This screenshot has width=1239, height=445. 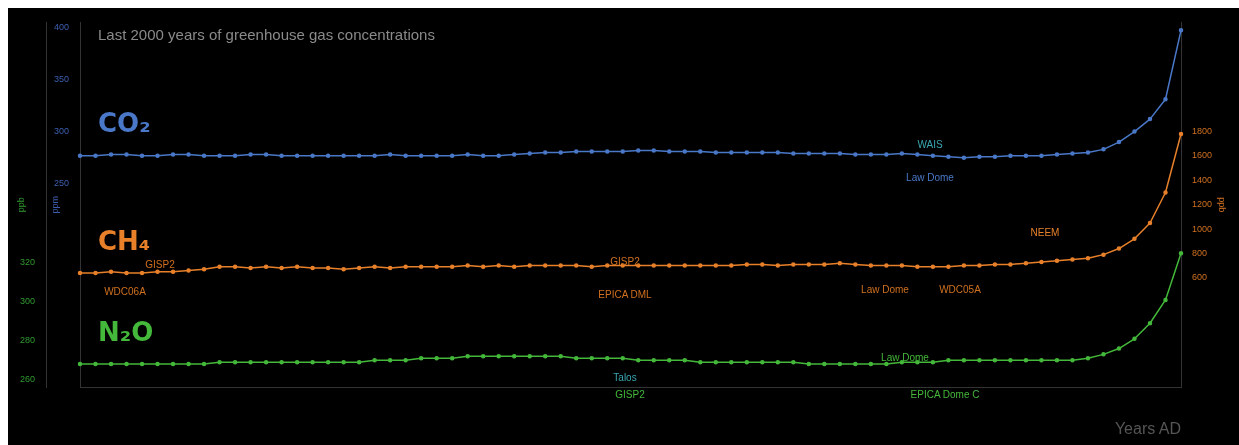 I want to click on y2-tick-label: 1200, so click(x=1202, y=204).